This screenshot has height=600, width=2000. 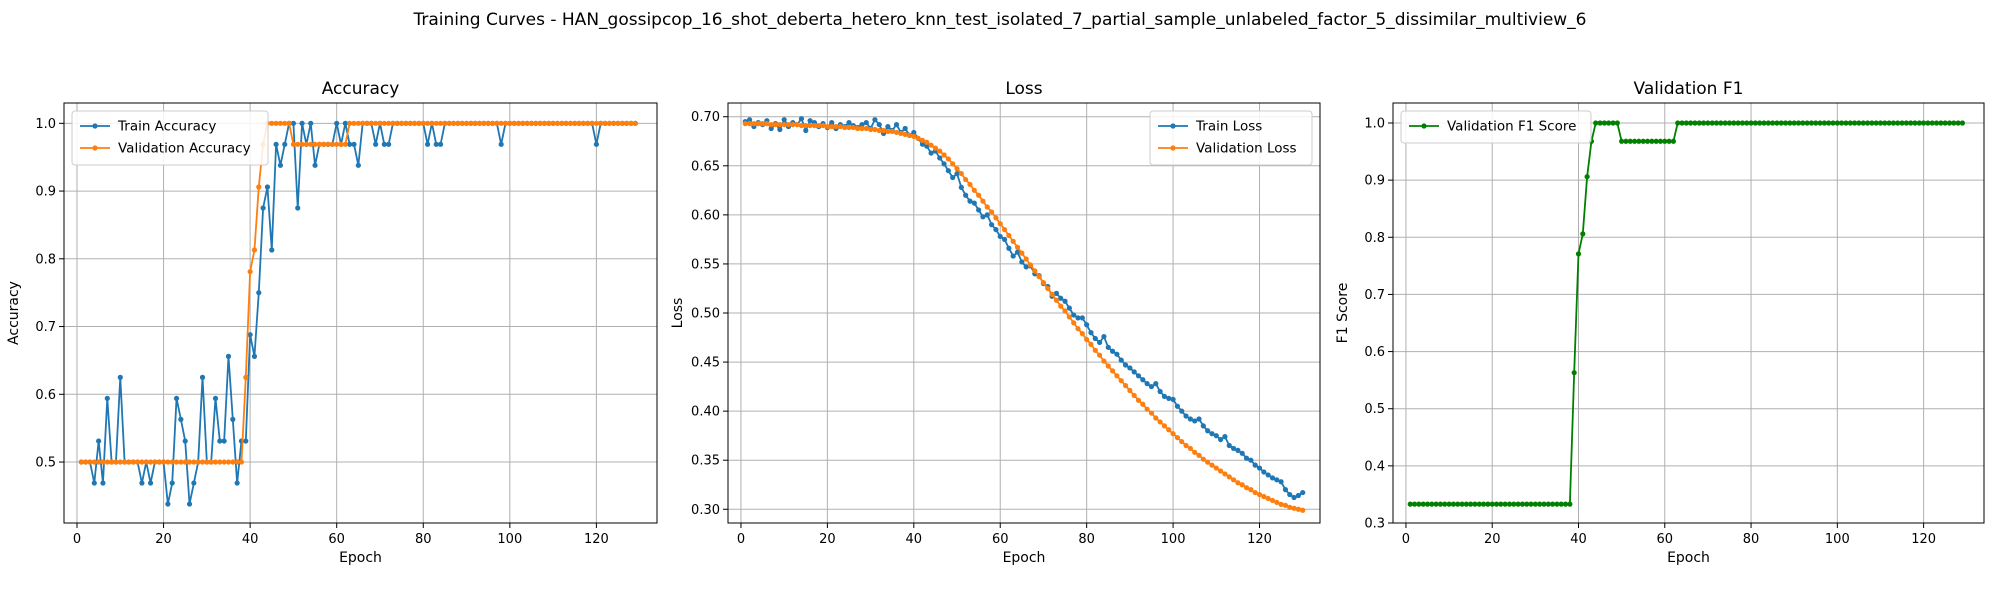 I want to click on y-tick-label: 0.8, so click(x=1374, y=238).